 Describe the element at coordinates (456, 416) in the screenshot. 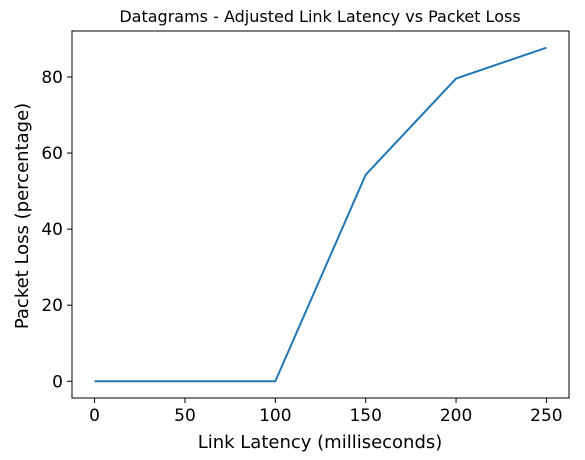

I see `x-tick-label: 200` at that location.